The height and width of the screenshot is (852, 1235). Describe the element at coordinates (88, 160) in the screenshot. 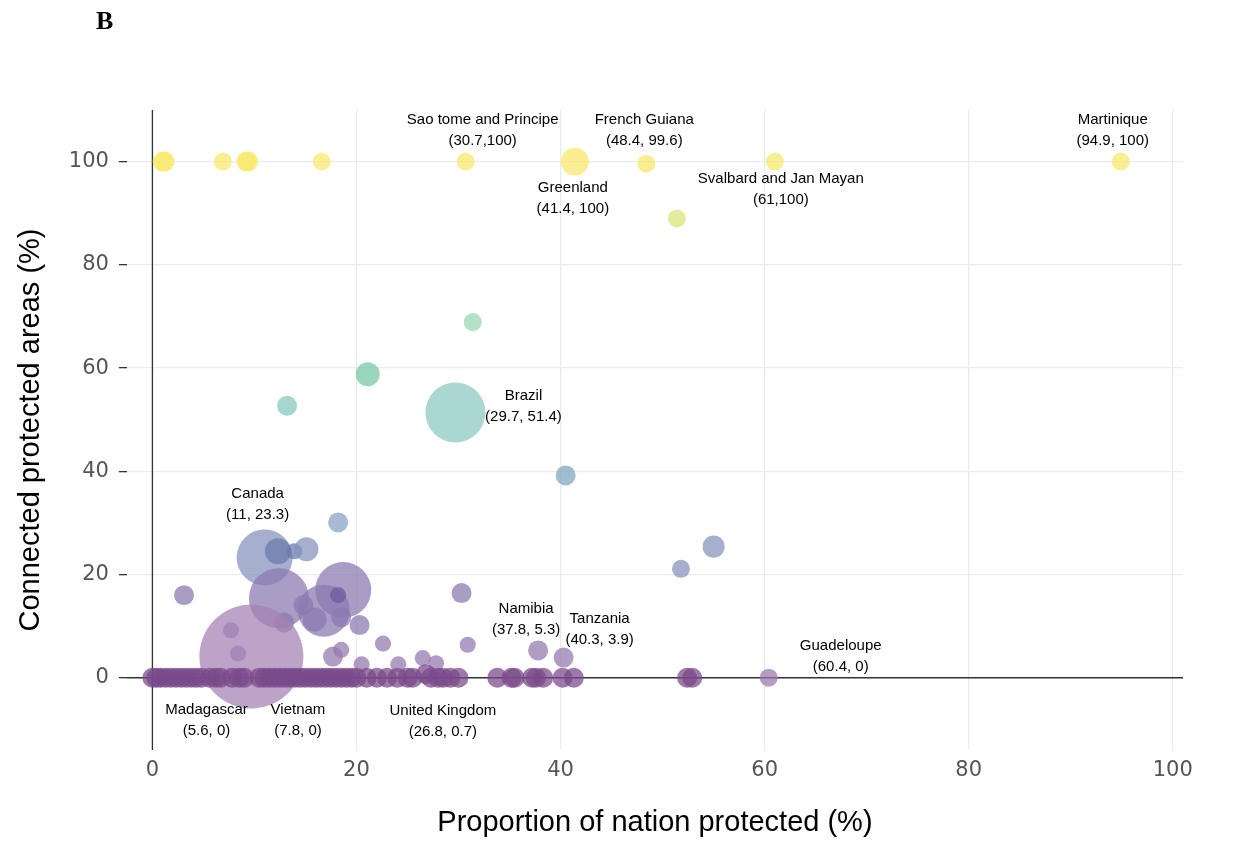

I see `y-tick-label: 100` at that location.